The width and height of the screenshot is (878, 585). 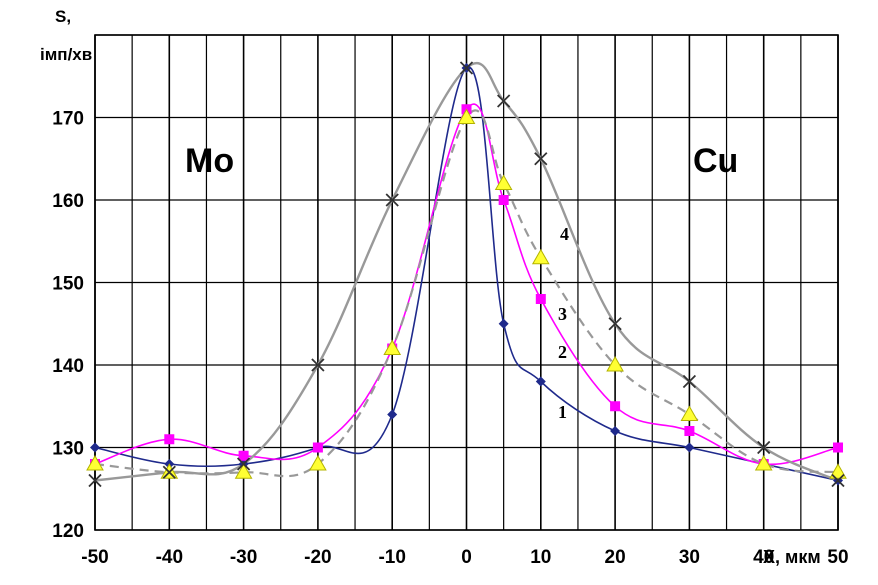 What do you see at coordinates (562, 314) in the screenshot?
I see `curve-label-3: 3` at bounding box center [562, 314].